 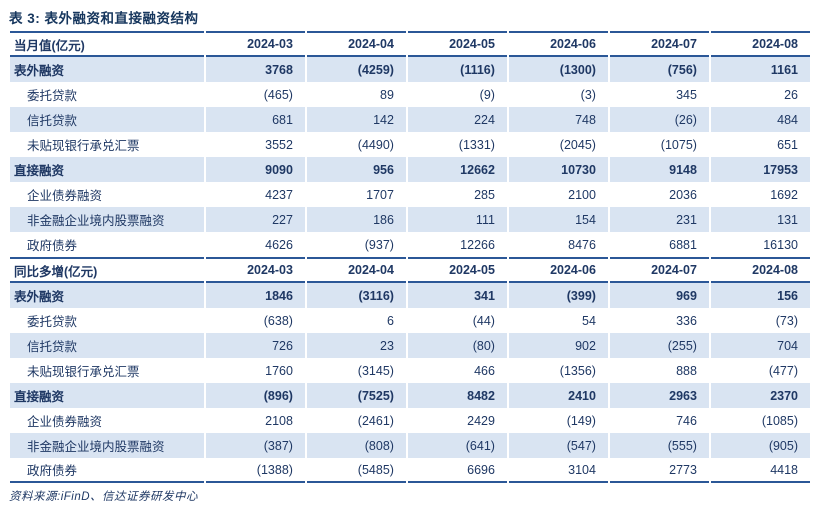 I want to click on cell-value: (638), so click(x=278, y=320).